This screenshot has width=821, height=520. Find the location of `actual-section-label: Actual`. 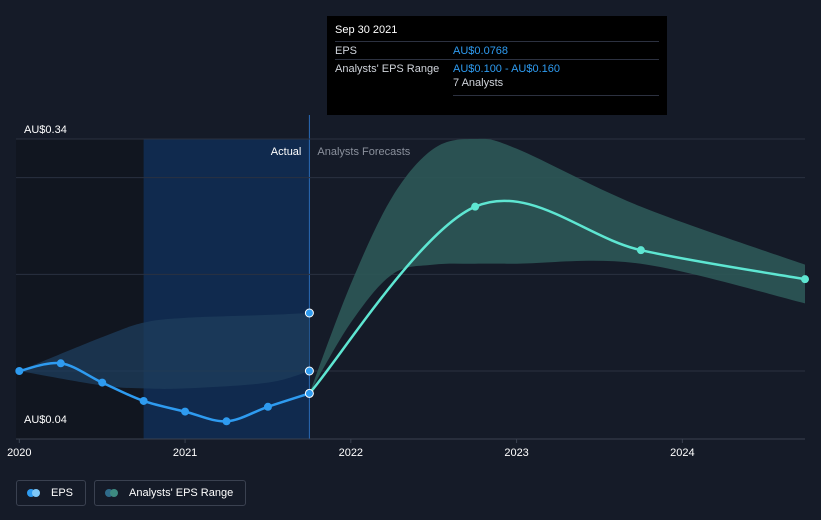

actual-section-label: Actual is located at coordinates (286, 152).